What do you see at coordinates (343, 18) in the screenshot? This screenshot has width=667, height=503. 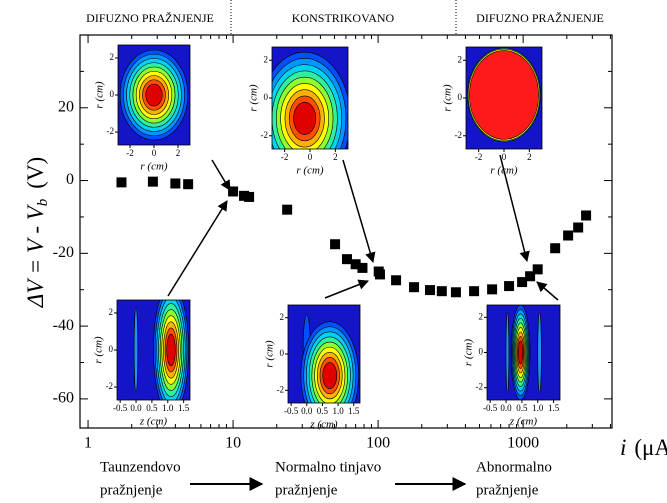 I see `region-label: KONSTRIKOVANO` at bounding box center [343, 18].